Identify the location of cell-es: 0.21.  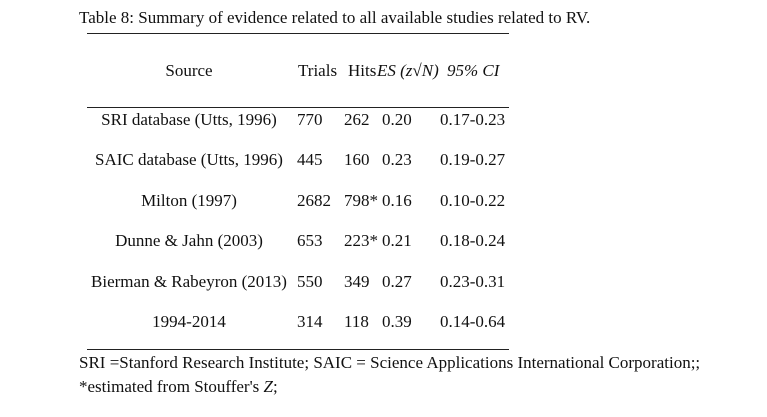
(397, 240).